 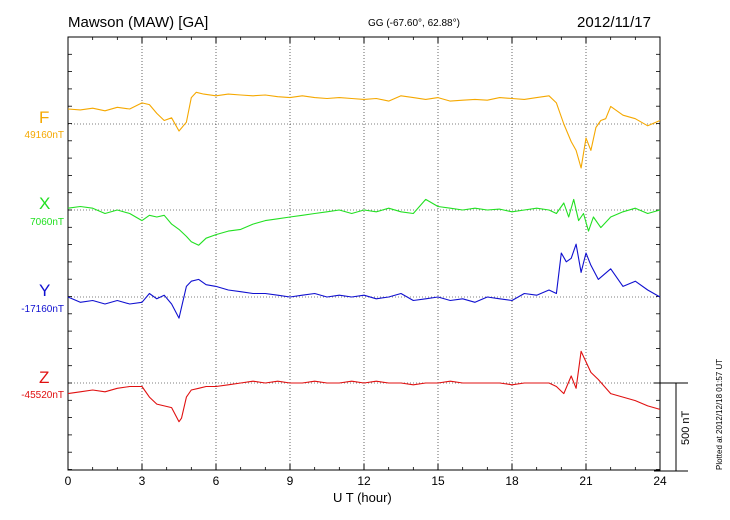 What do you see at coordinates (47, 222) in the screenshot?
I see `series-baseline-x: 7060nT` at bounding box center [47, 222].